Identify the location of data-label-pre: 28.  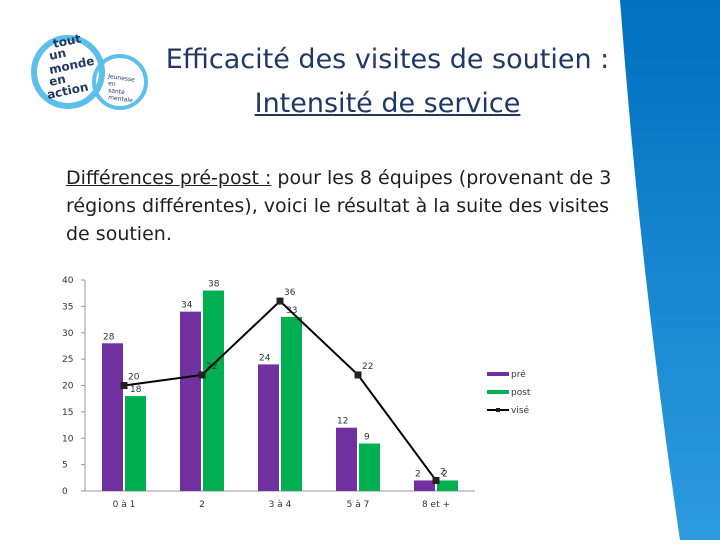
(109, 337).